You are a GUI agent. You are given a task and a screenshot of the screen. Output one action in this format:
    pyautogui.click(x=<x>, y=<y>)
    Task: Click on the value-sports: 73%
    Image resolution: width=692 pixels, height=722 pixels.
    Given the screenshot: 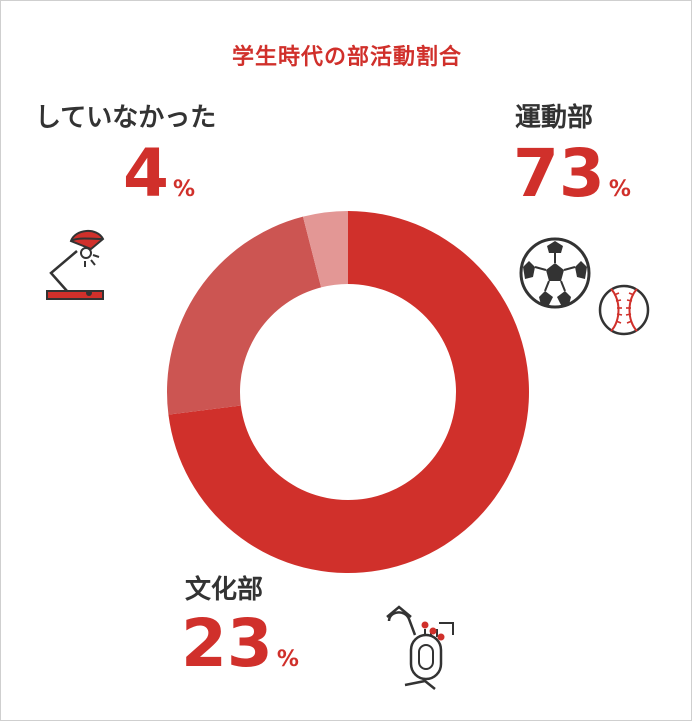 What is the action you would take?
    pyautogui.click(x=572, y=174)
    